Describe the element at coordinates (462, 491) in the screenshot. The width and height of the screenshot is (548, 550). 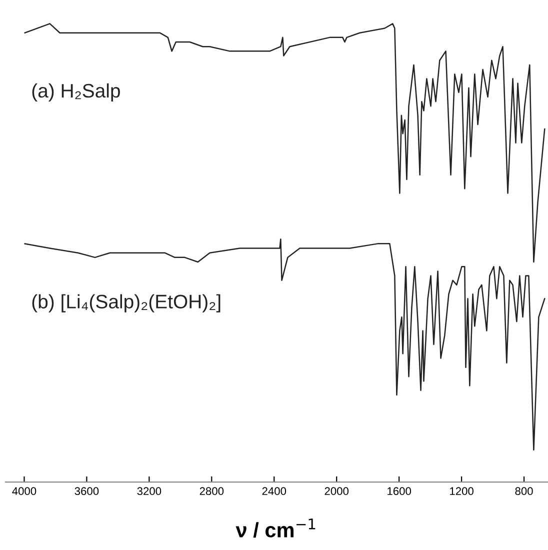
I see `x-tick-label: 1200` at that location.